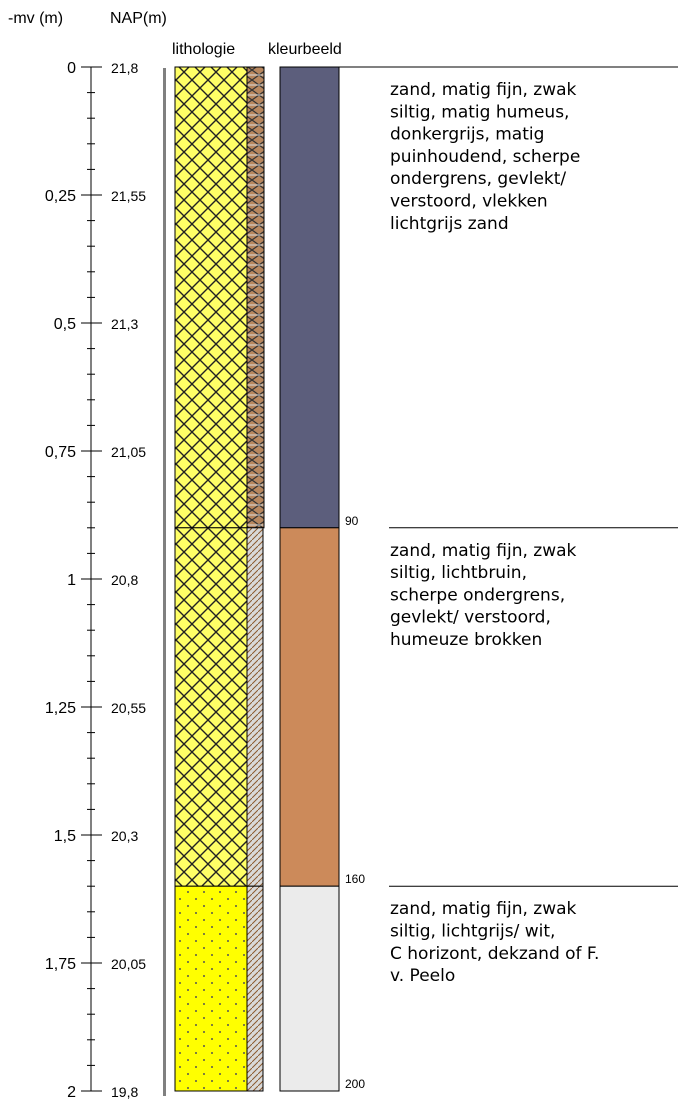 The width and height of the screenshot is (681, 1106). Describe the element at coordinates (124, 68) in the screenshot. I see `tick-label-nap: 21,8` at that location.